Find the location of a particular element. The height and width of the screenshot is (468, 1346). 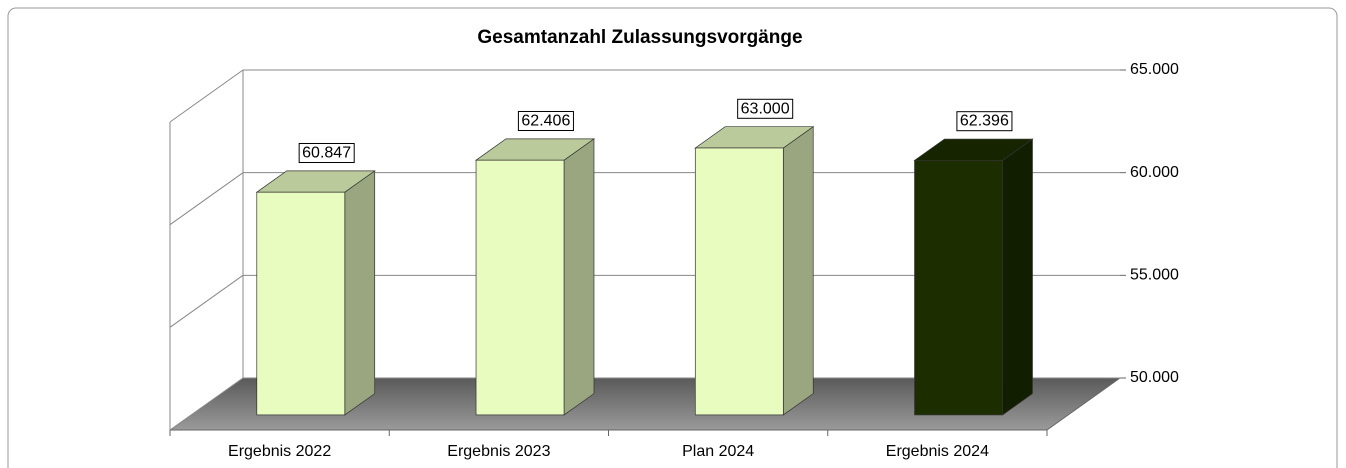

data-label: 63.000 is located at coordinates (765, 108).